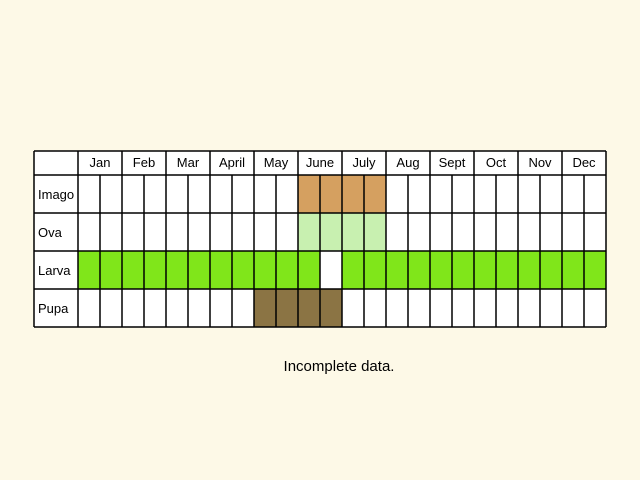  What do you see at coordinates (50, 232) in the screenshot?
I see `stage-label-ova: Ova` at bounding box center [50, 232].